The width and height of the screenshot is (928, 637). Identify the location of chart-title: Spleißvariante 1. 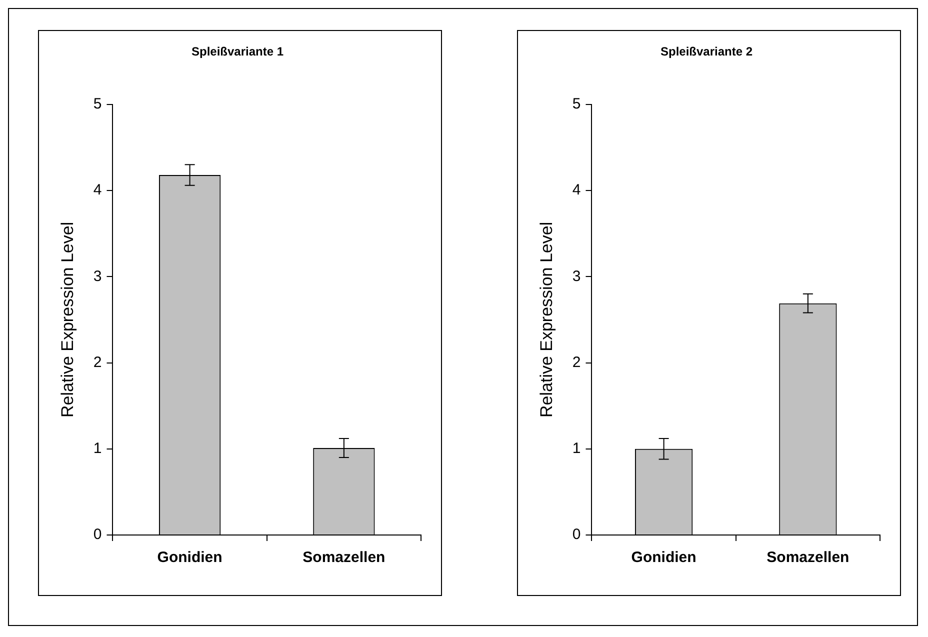
(237, 51).